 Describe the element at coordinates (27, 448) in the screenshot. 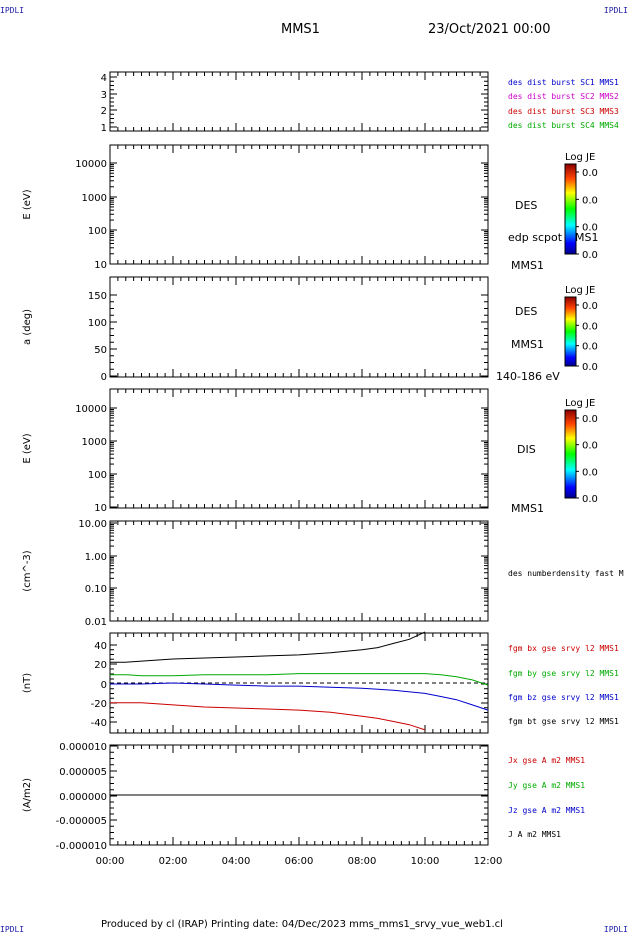

I see `panel-4-ylabel: E (eV)` at that location.